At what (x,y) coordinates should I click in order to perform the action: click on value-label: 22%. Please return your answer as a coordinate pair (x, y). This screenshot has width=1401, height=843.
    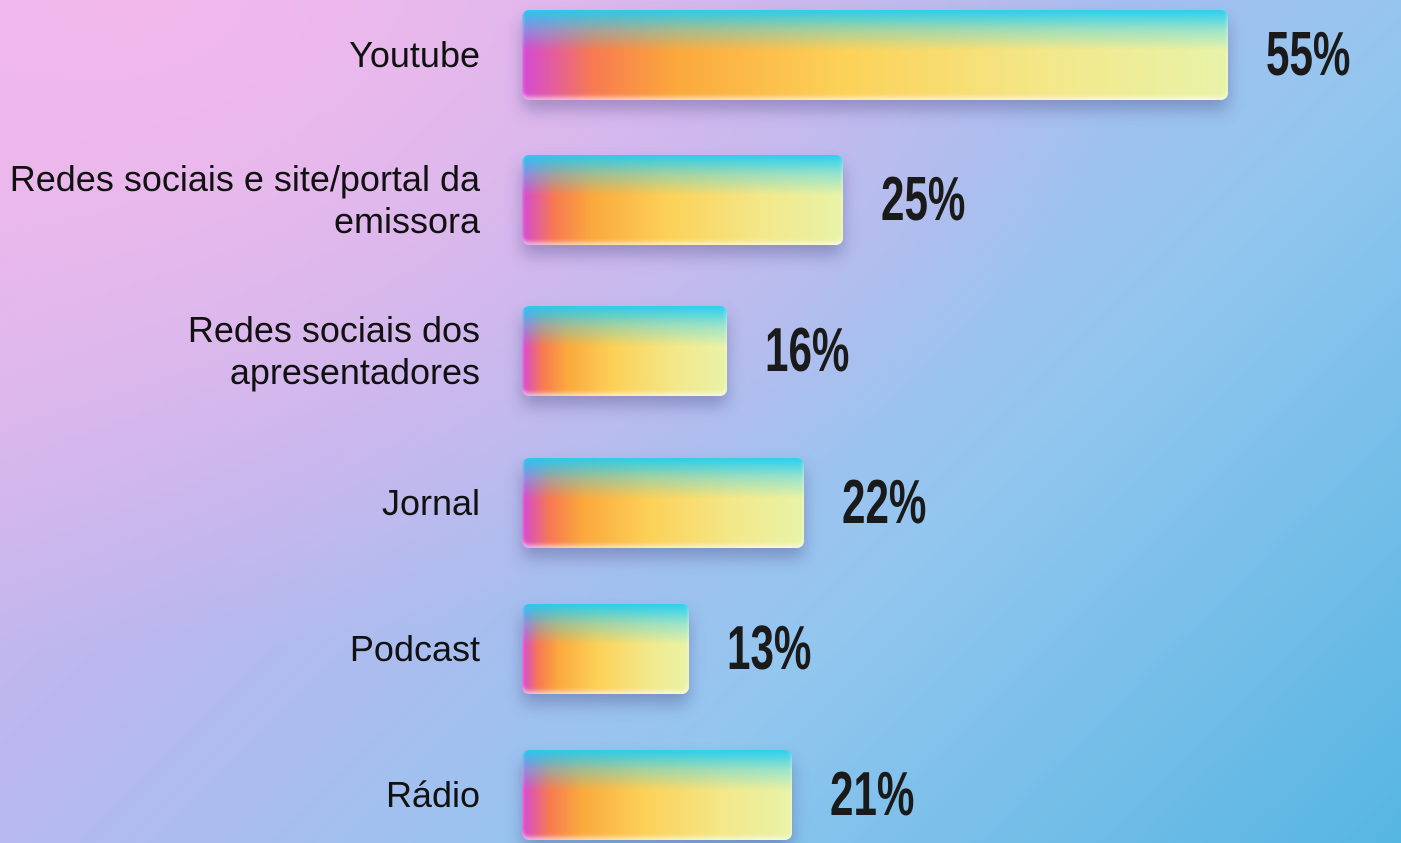
    Looking at the image, I should click on (884, 502).